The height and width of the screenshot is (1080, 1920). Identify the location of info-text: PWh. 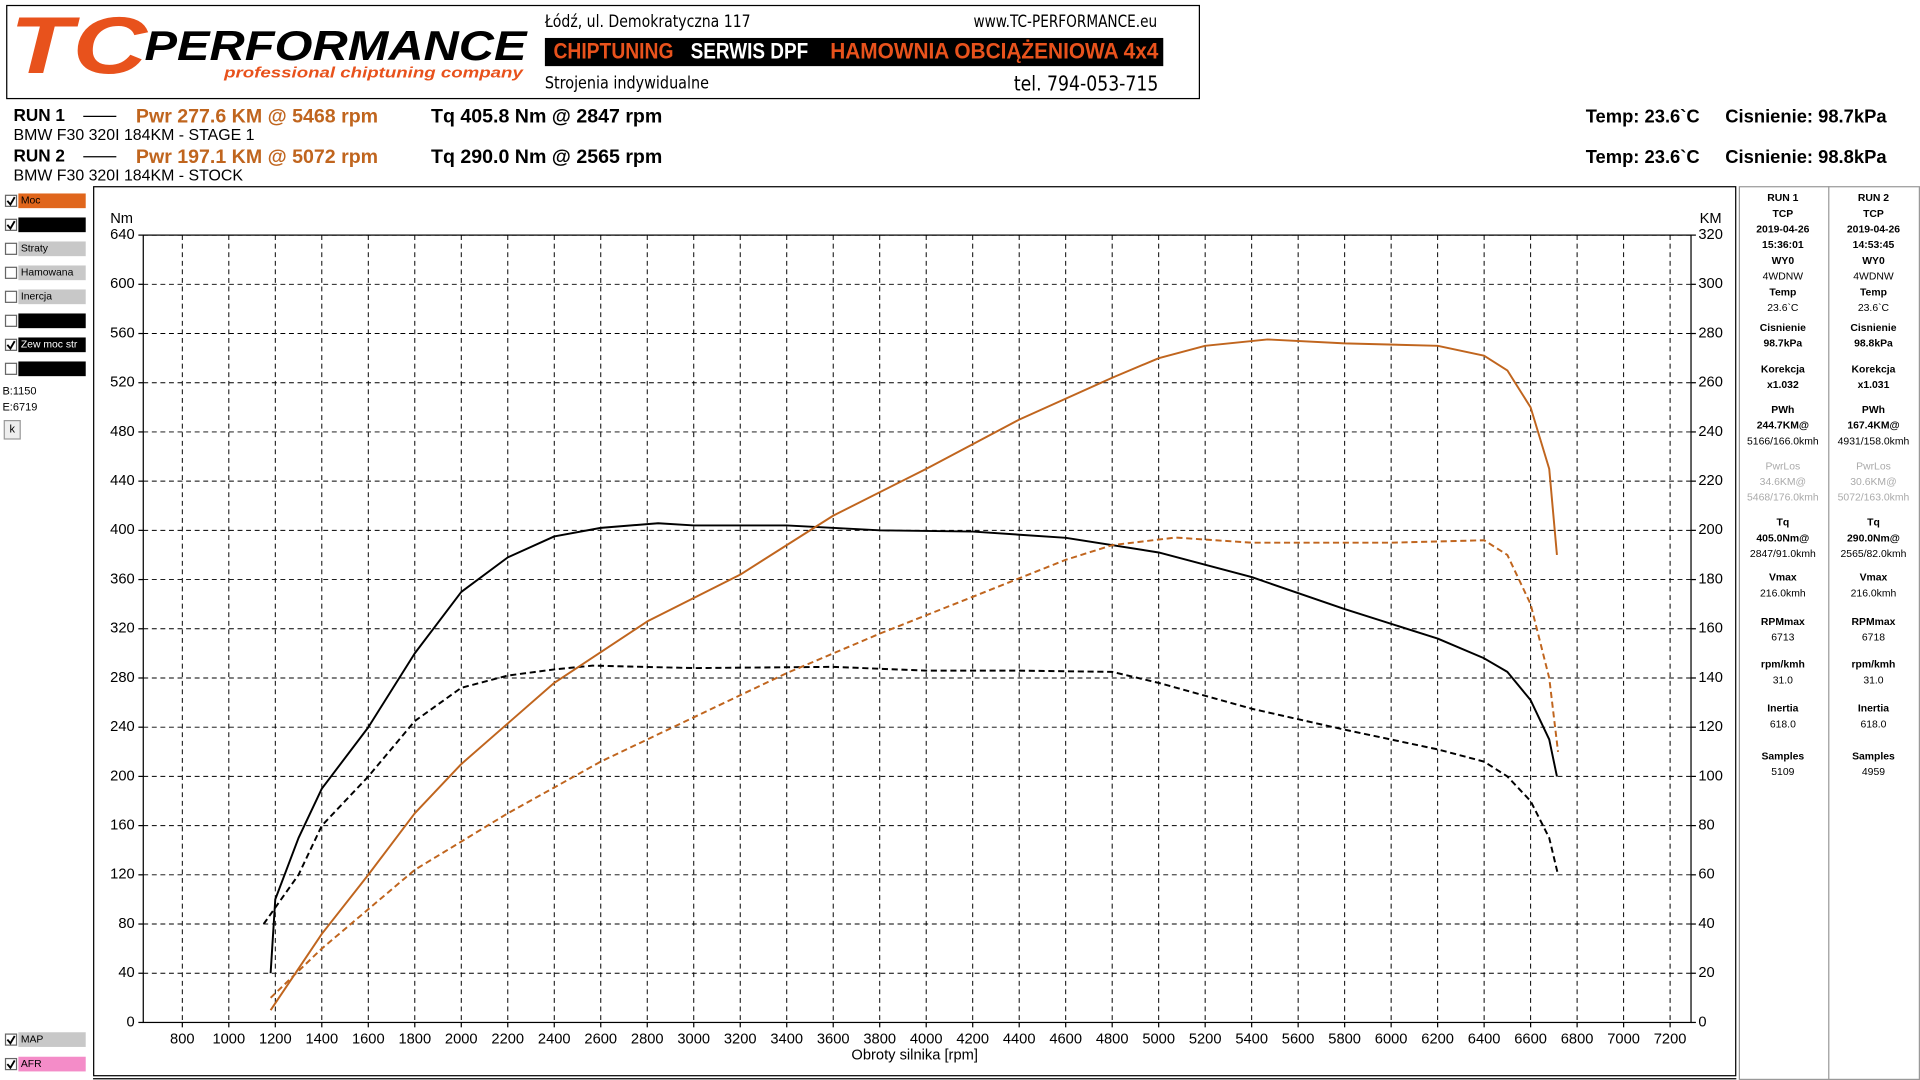
(1873, 410).